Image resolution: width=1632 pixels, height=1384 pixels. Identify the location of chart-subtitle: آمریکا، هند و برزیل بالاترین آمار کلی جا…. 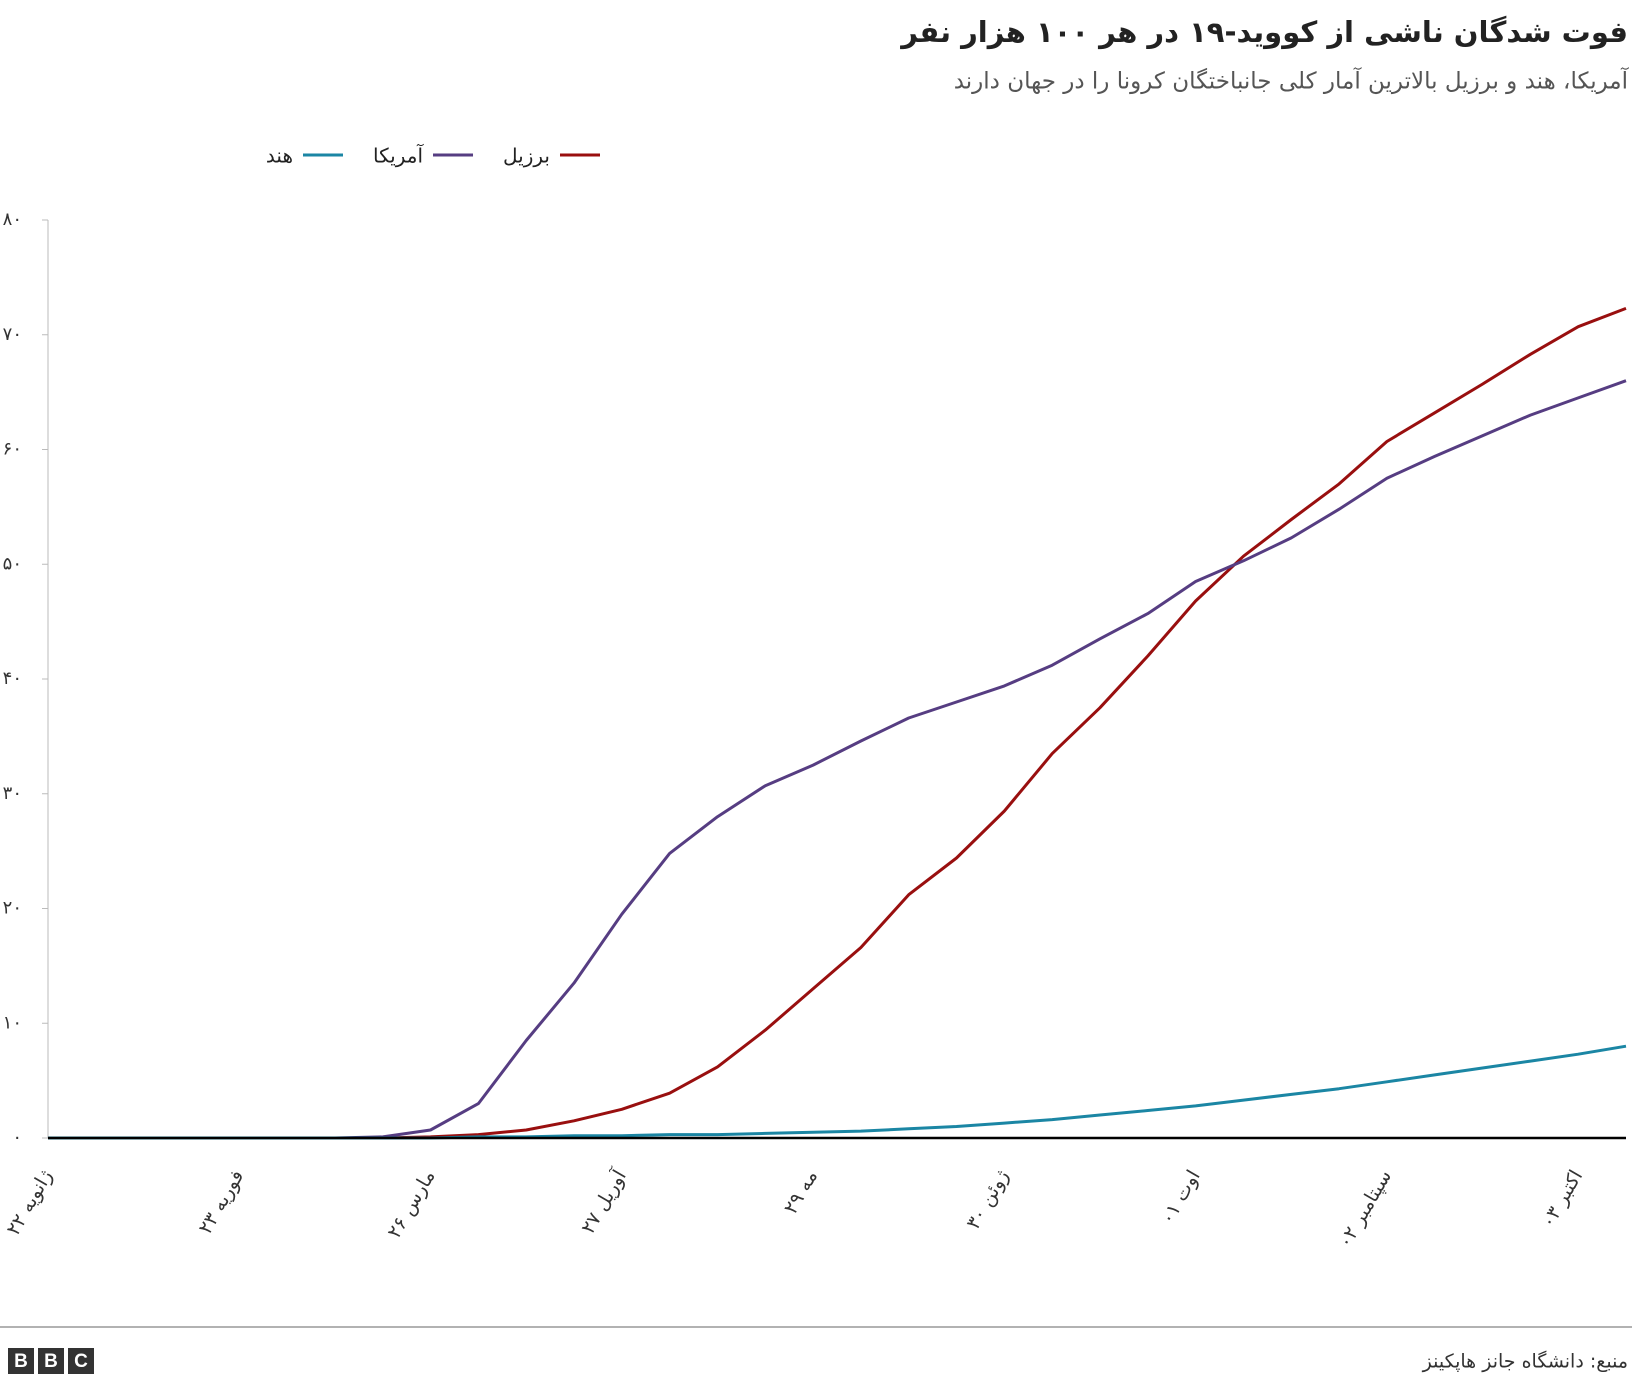
(1292, 81).